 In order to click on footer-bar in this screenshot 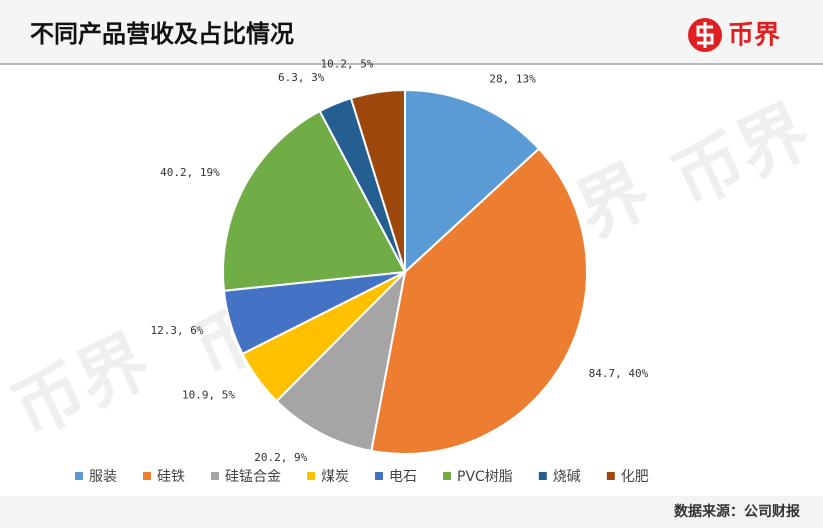, I will do `click(411, 512)`.